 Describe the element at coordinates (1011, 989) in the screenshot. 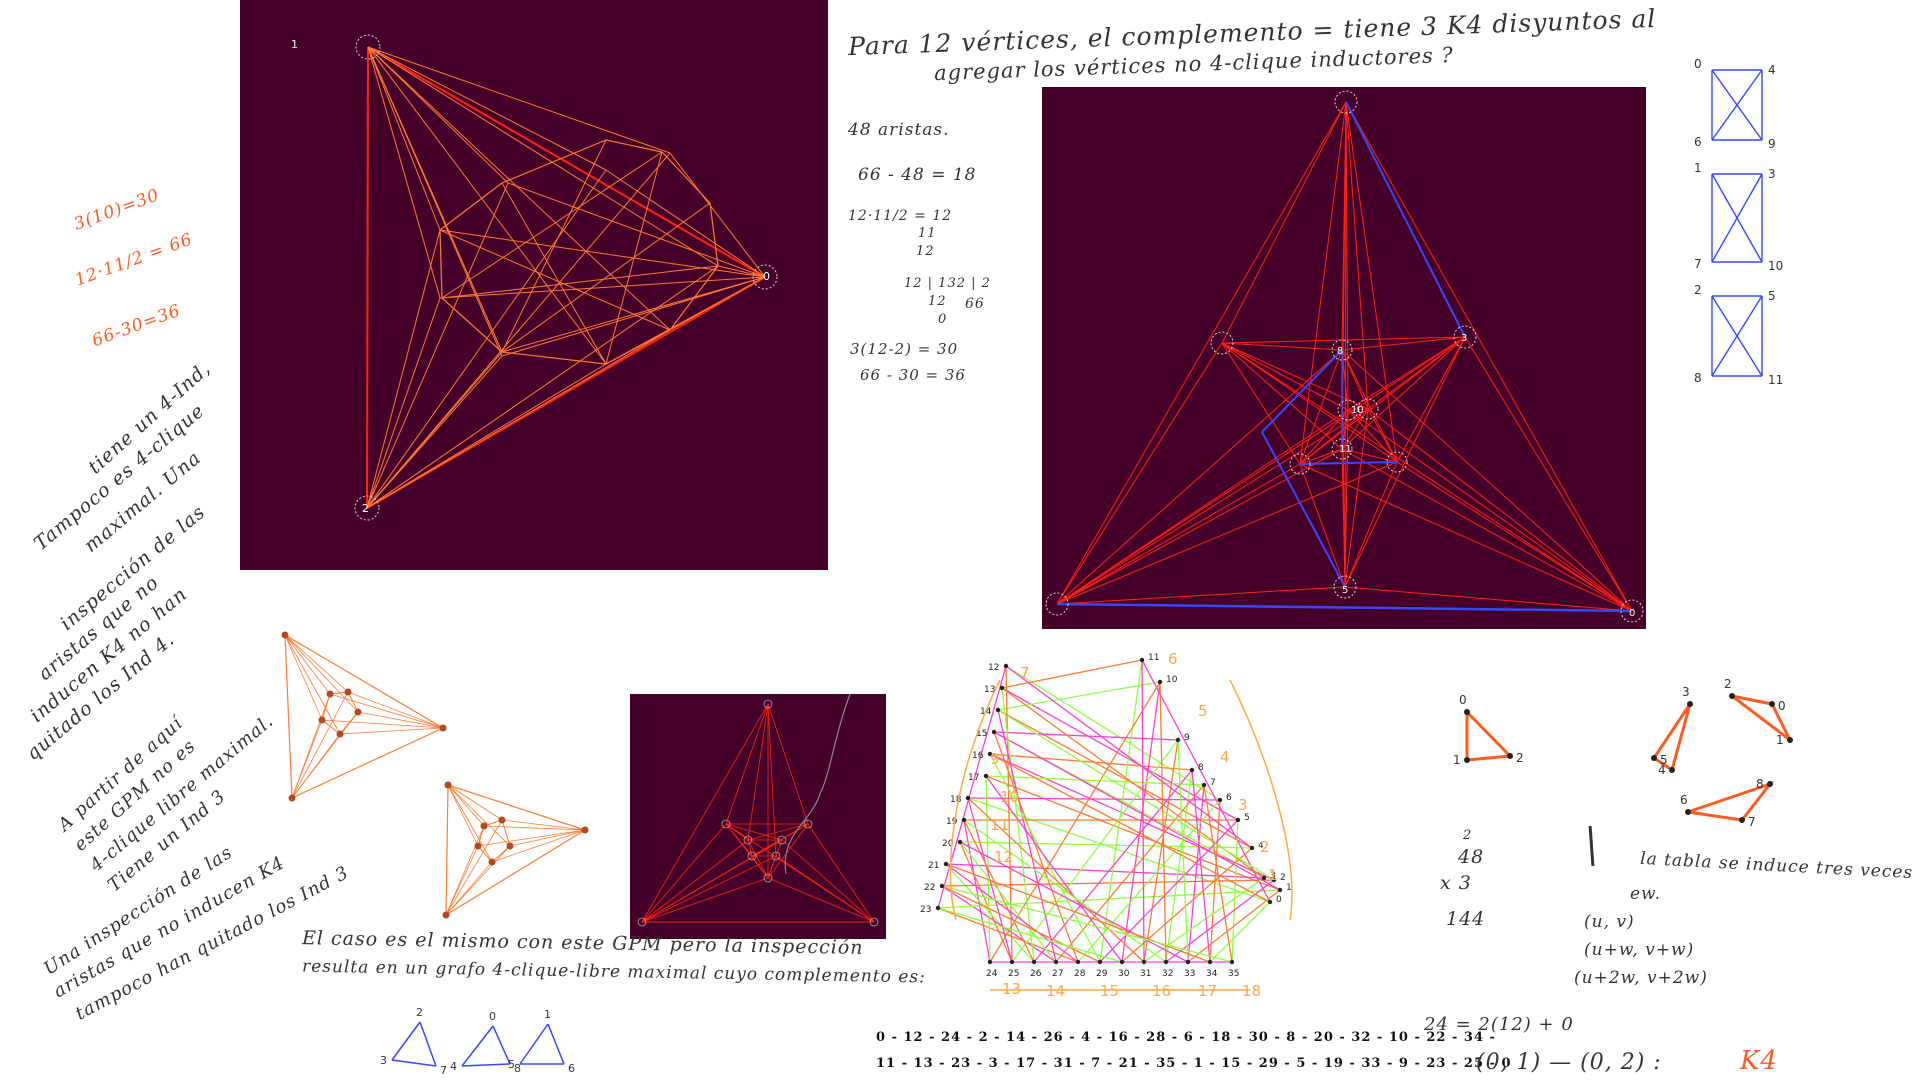

I see `orange-mark: 13` at that location.